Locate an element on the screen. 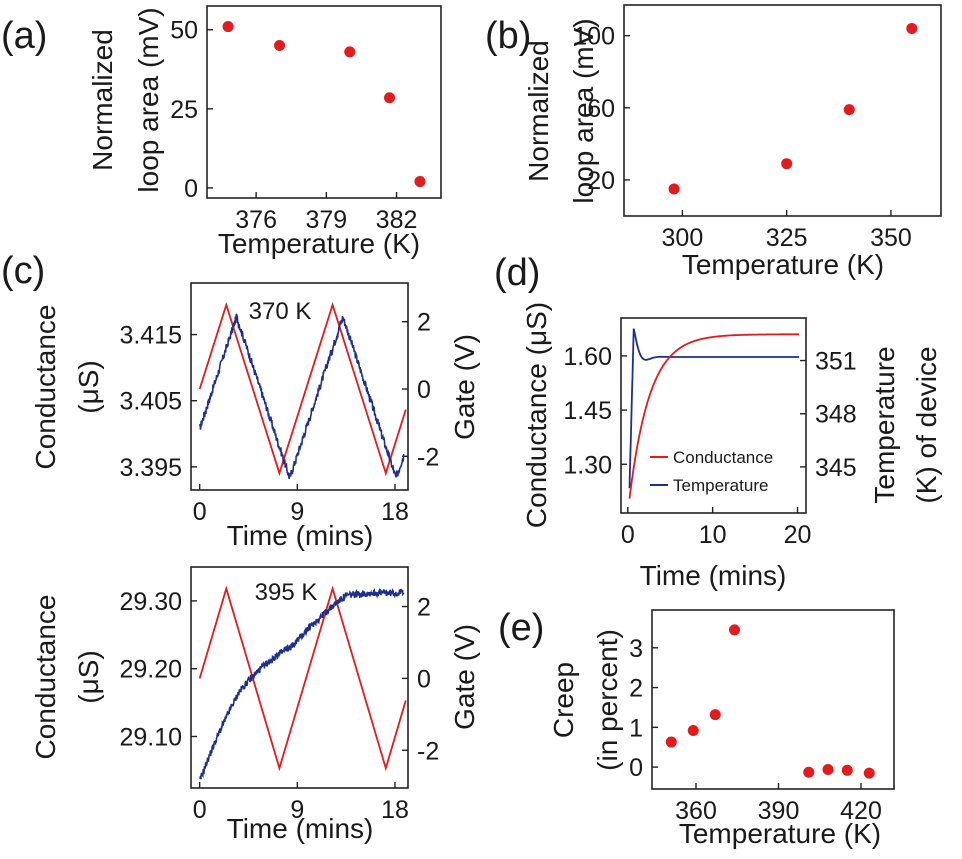 This screenshot has width=962, height=859. x-tick-label: 300 is located at coordinates (683, 238).